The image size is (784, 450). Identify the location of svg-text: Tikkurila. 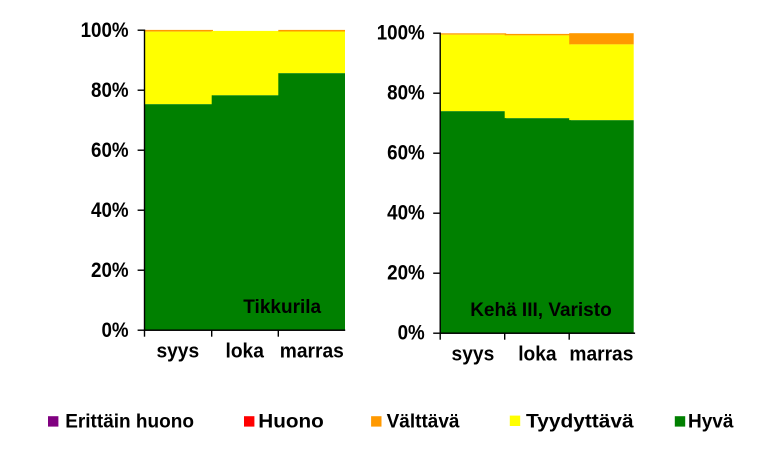
(282, 307).